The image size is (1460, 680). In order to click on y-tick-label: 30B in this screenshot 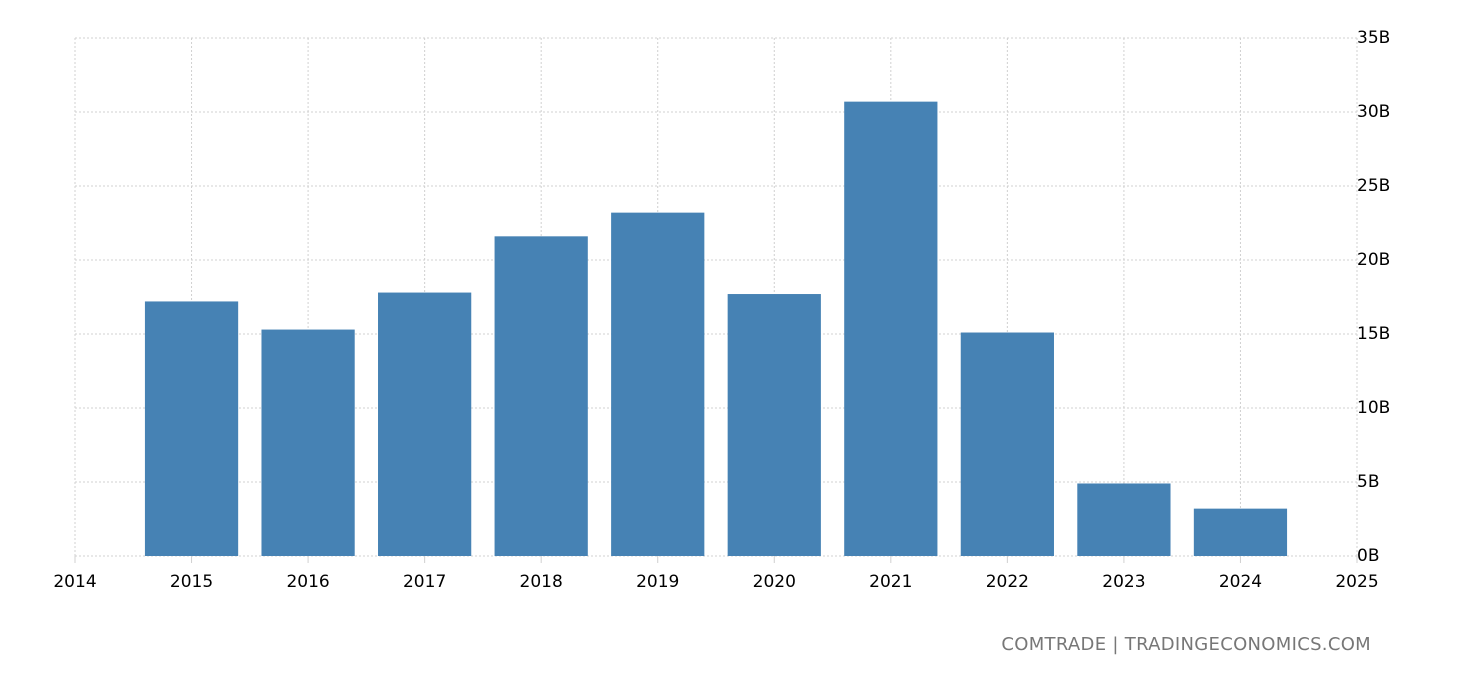, I will do `click(1374, 112)`.